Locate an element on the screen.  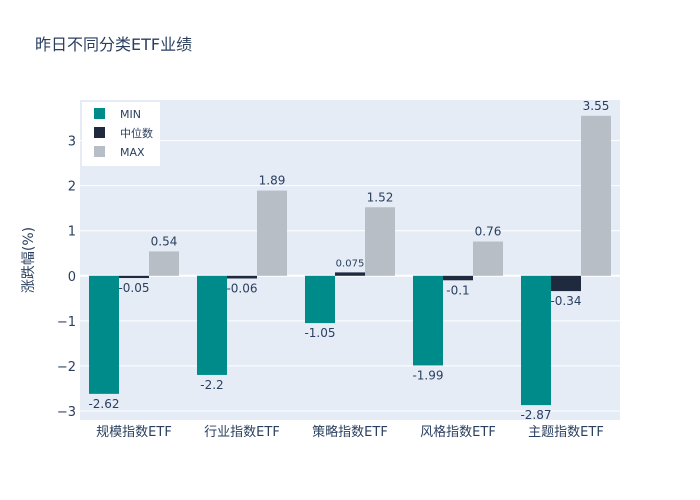
data-label: -2.87 is located at coordinates (535, 415).